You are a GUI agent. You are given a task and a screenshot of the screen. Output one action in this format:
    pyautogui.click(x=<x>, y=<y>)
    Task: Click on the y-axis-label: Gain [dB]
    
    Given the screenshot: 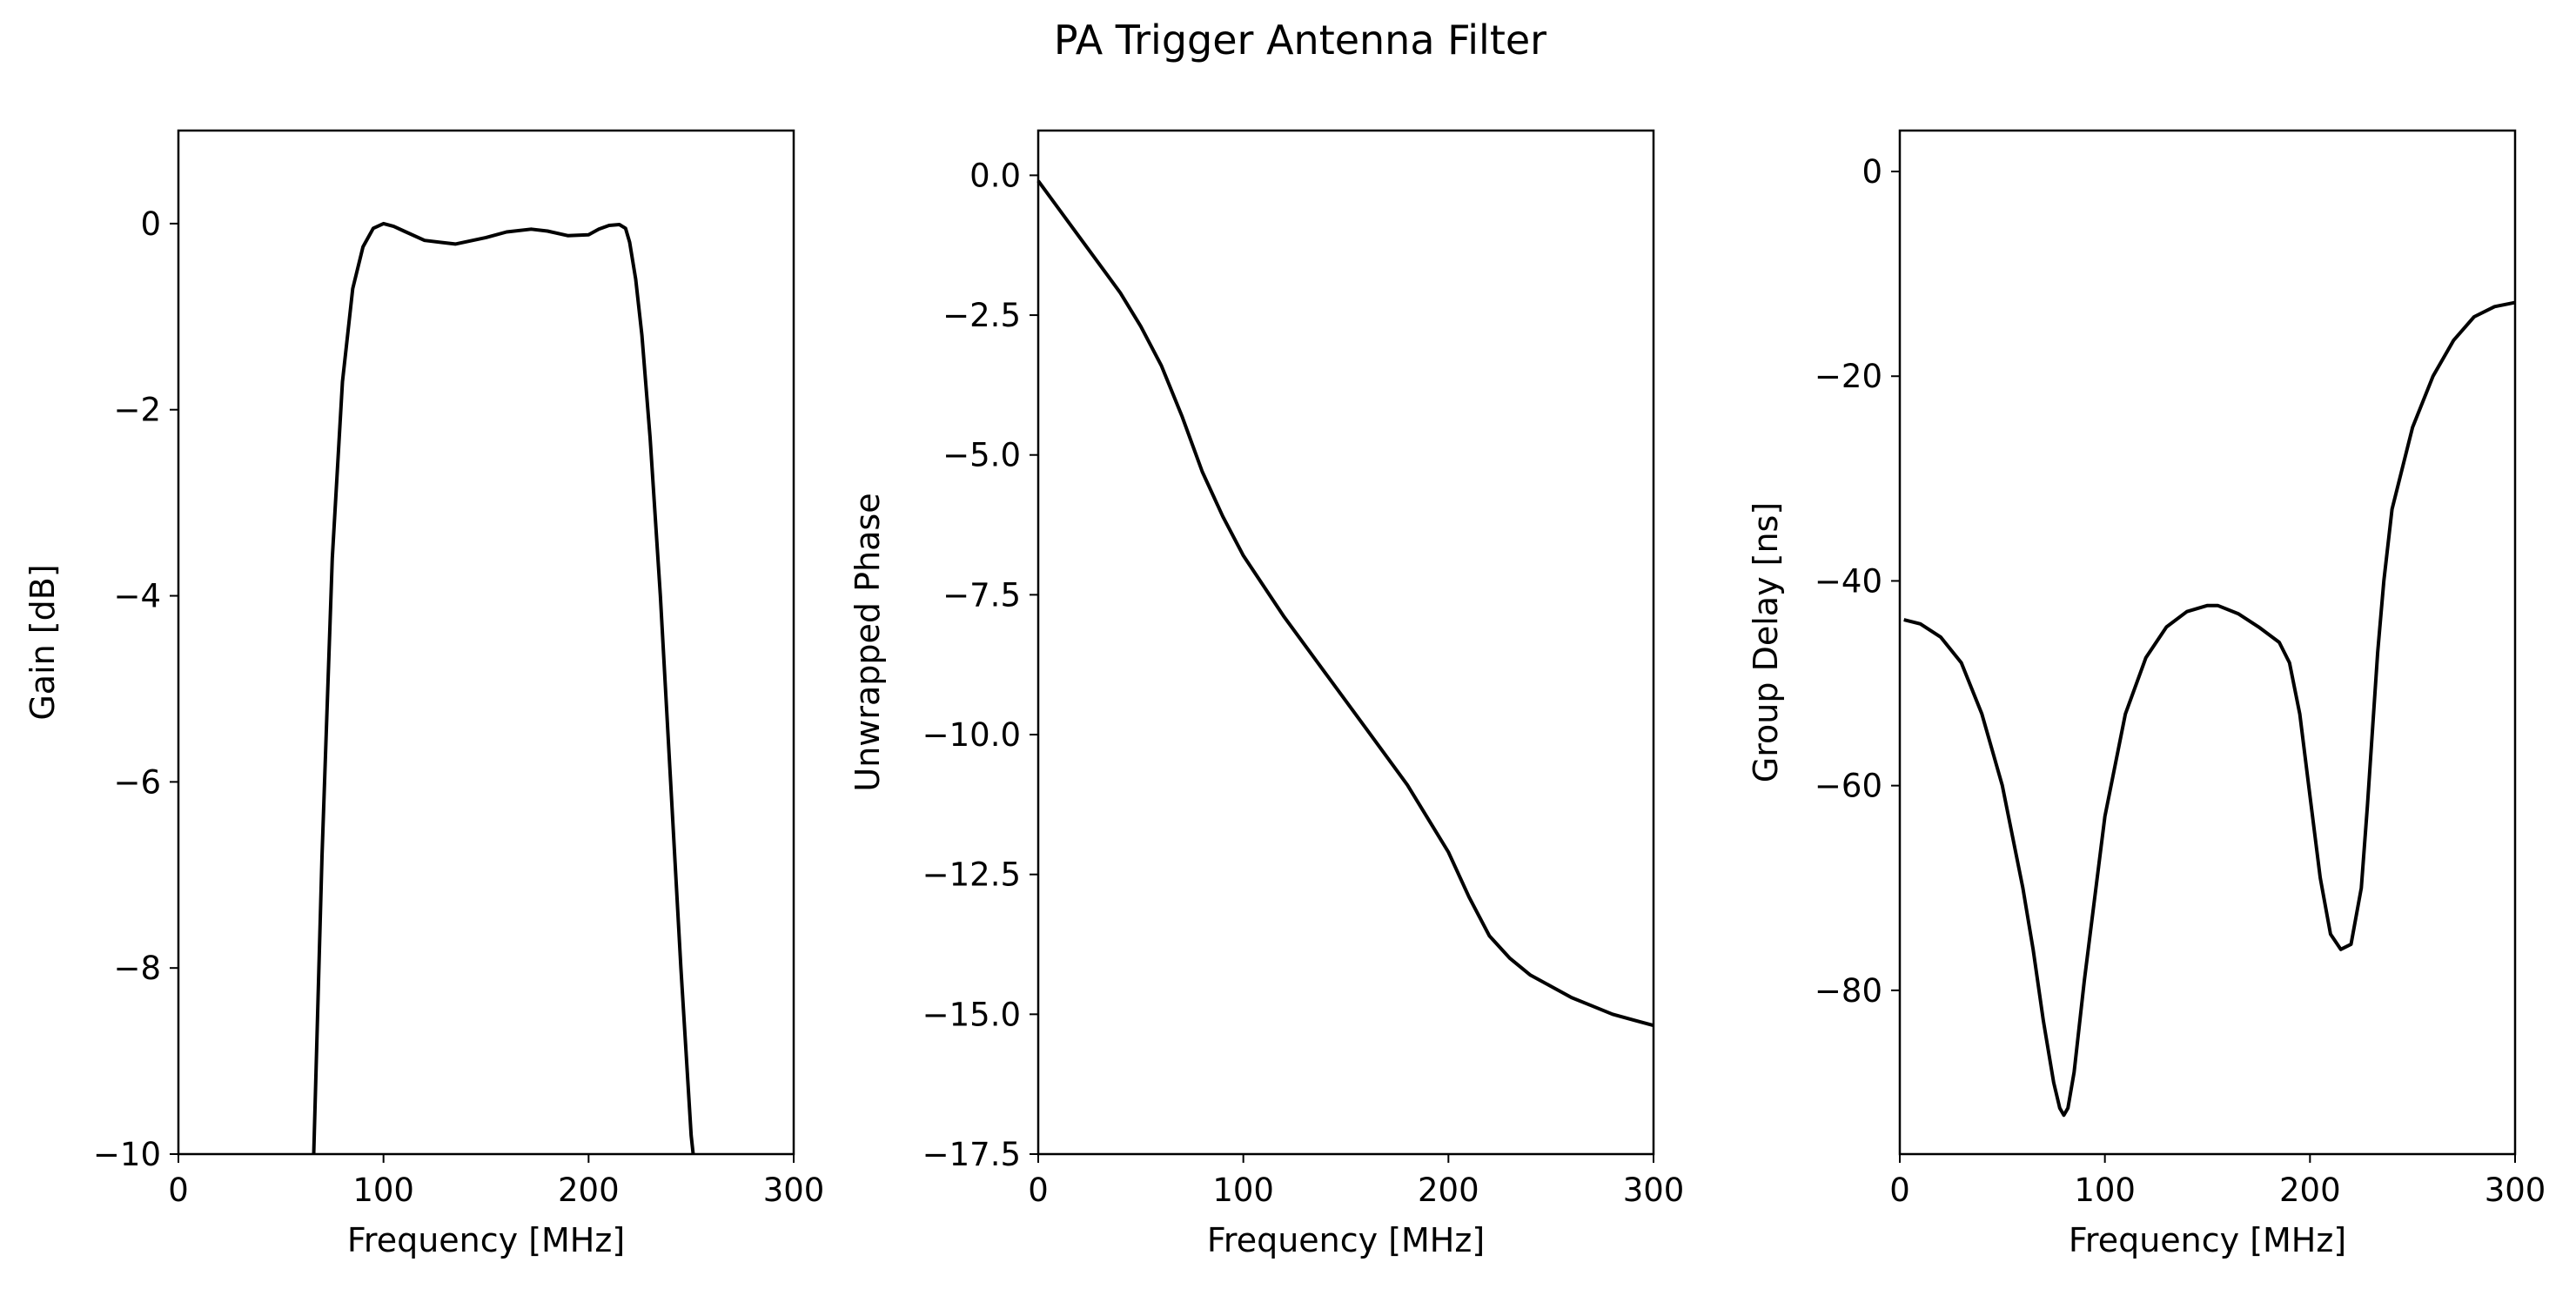 What is the action you would take?
    pyautogui.click(x=43, y=642)
    